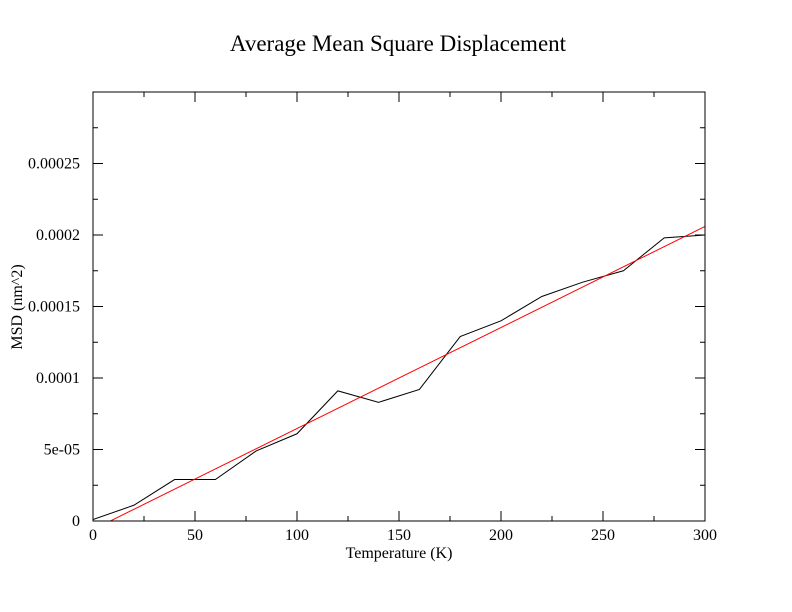 The image size is (792, 612). I want to click on x-tick-label: 100, so click(297, 535).